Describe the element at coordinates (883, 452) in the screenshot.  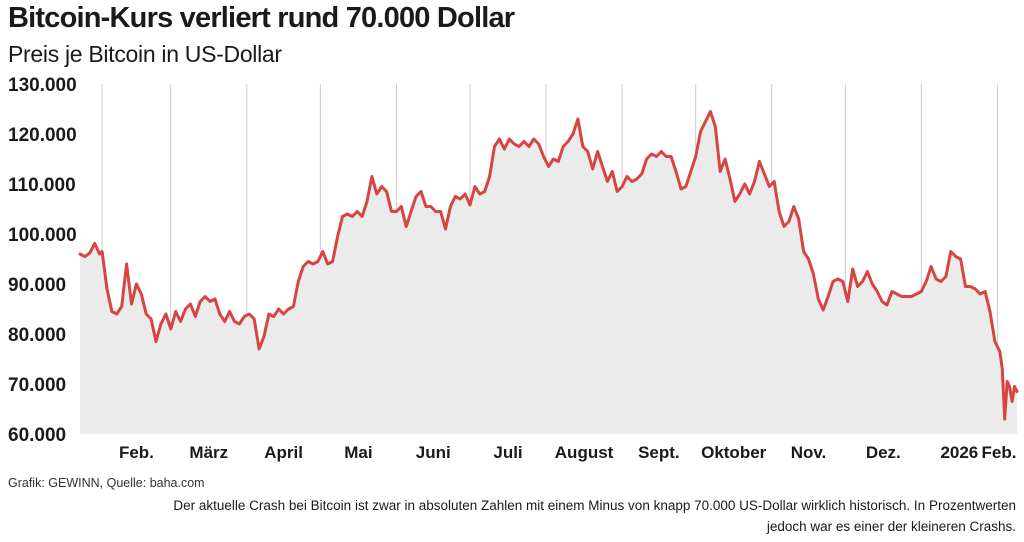
I see `x-tick-label-10: Dez.` at that location.